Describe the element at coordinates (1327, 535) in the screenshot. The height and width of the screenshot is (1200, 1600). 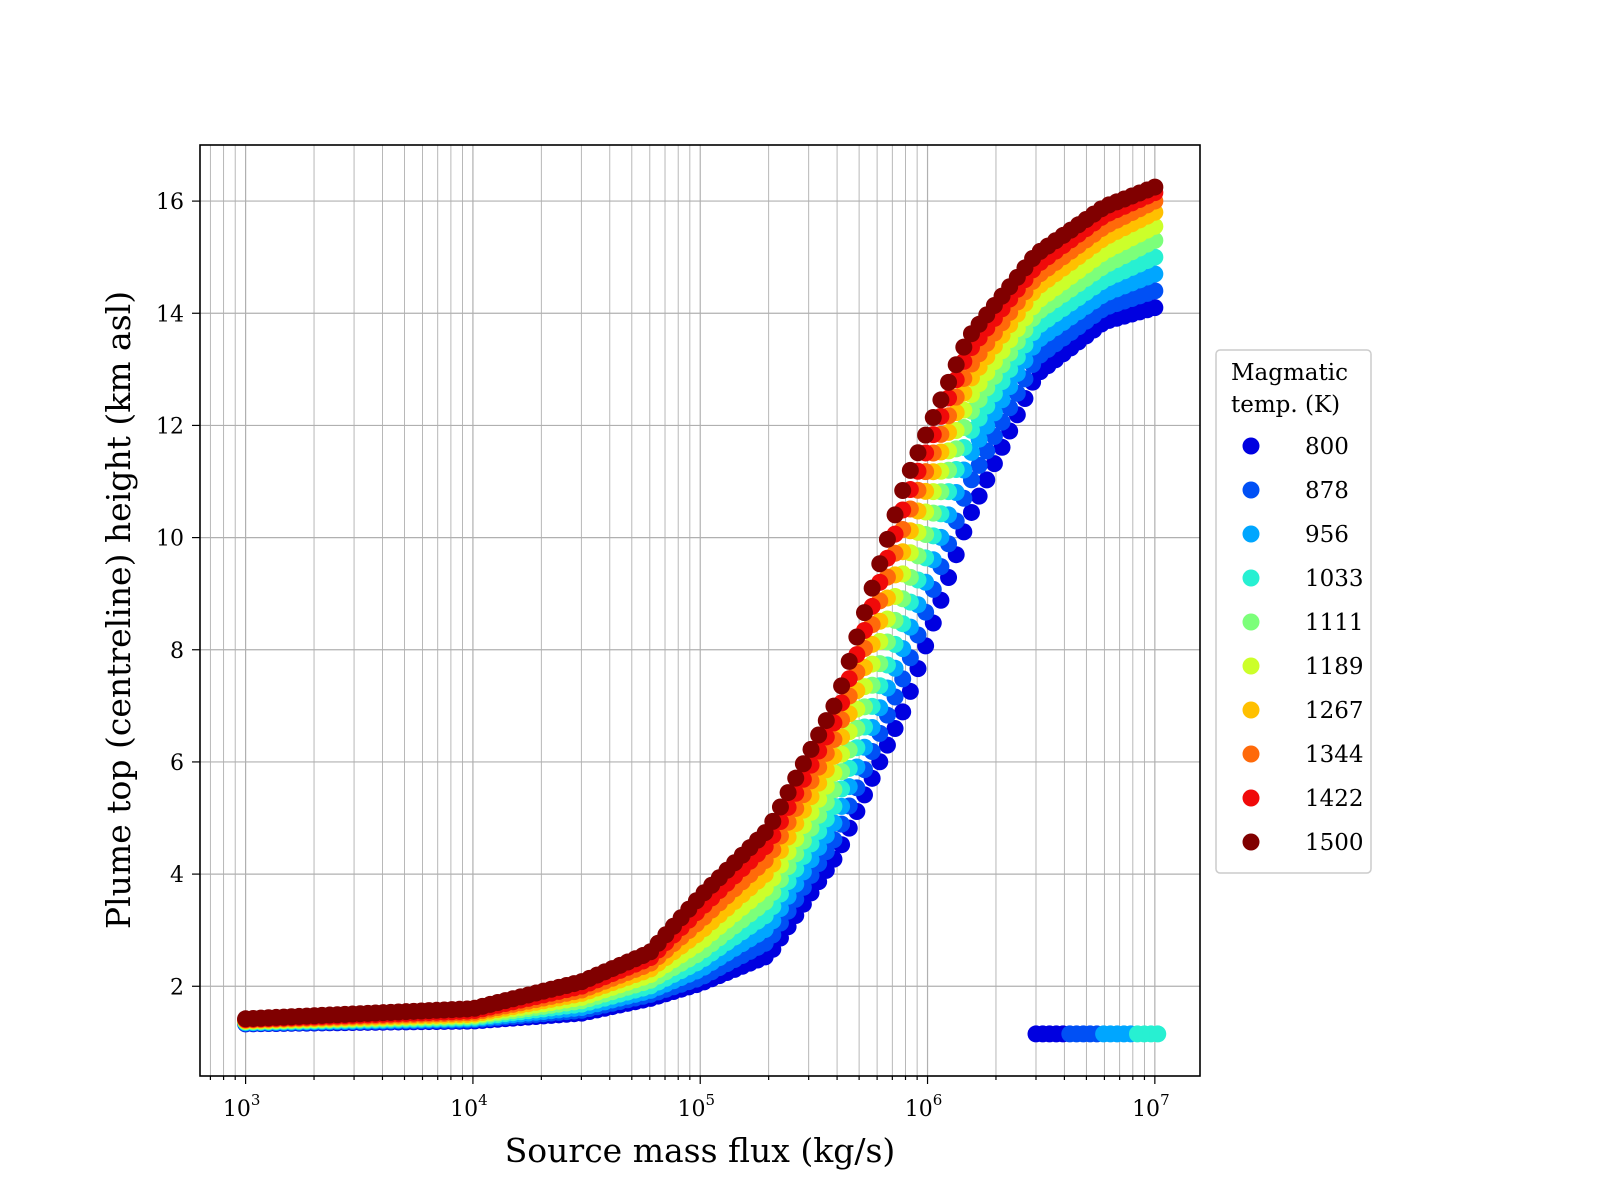
I see `legend-label: 956` at that location.